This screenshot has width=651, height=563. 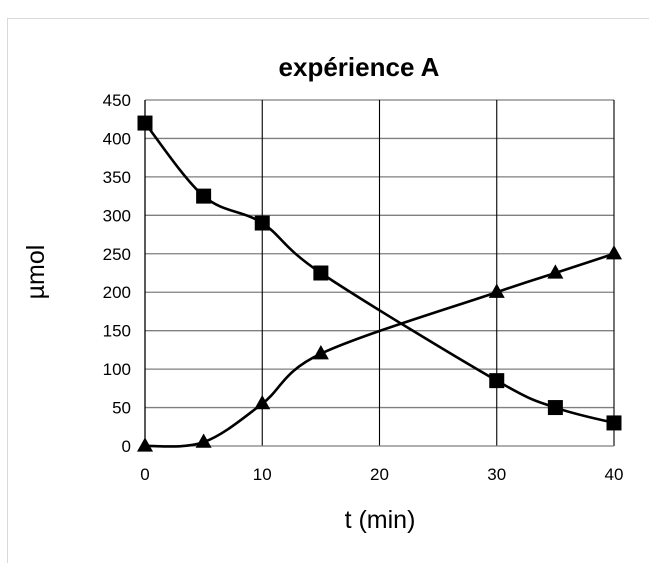 What do you see at coordinates (117, 138) in the screenshot?
I see `y-tick-label: 400` at bounding box center [117, 138].